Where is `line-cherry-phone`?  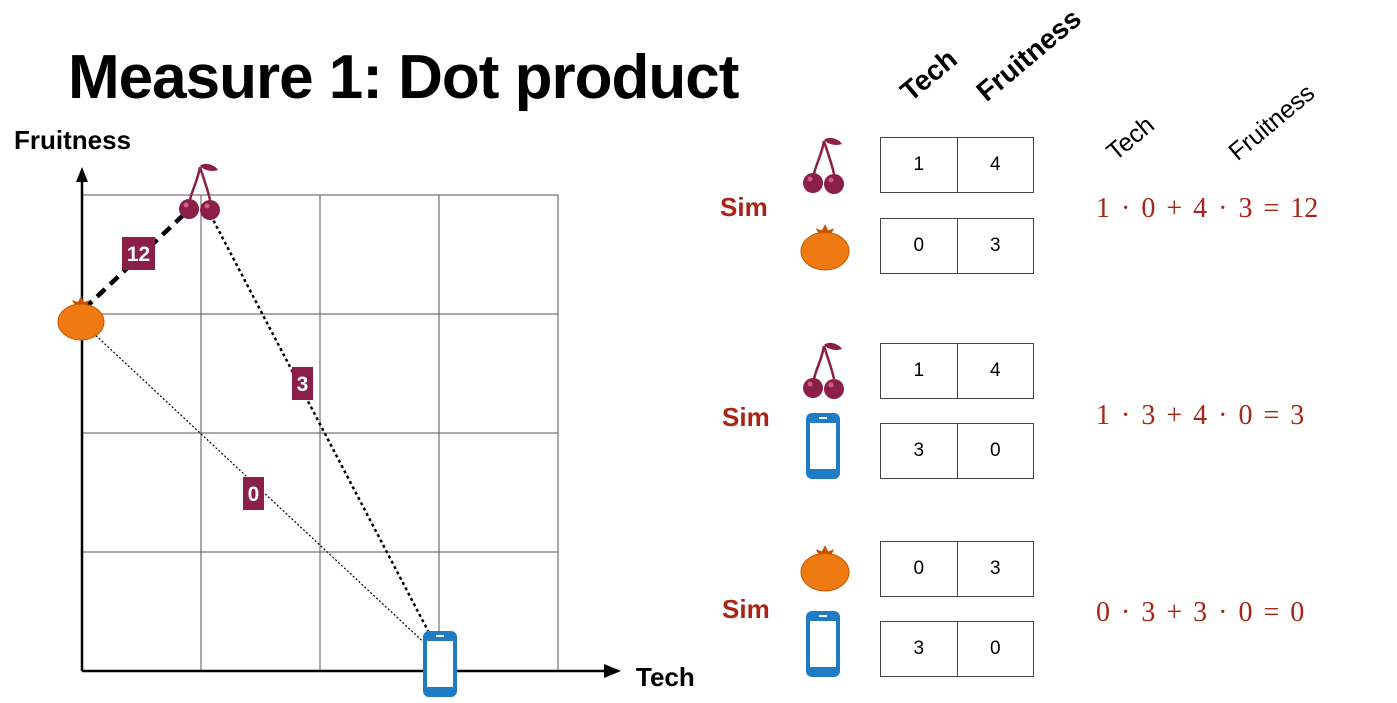
line-cherry-phone is located at coordinates (322, 429).